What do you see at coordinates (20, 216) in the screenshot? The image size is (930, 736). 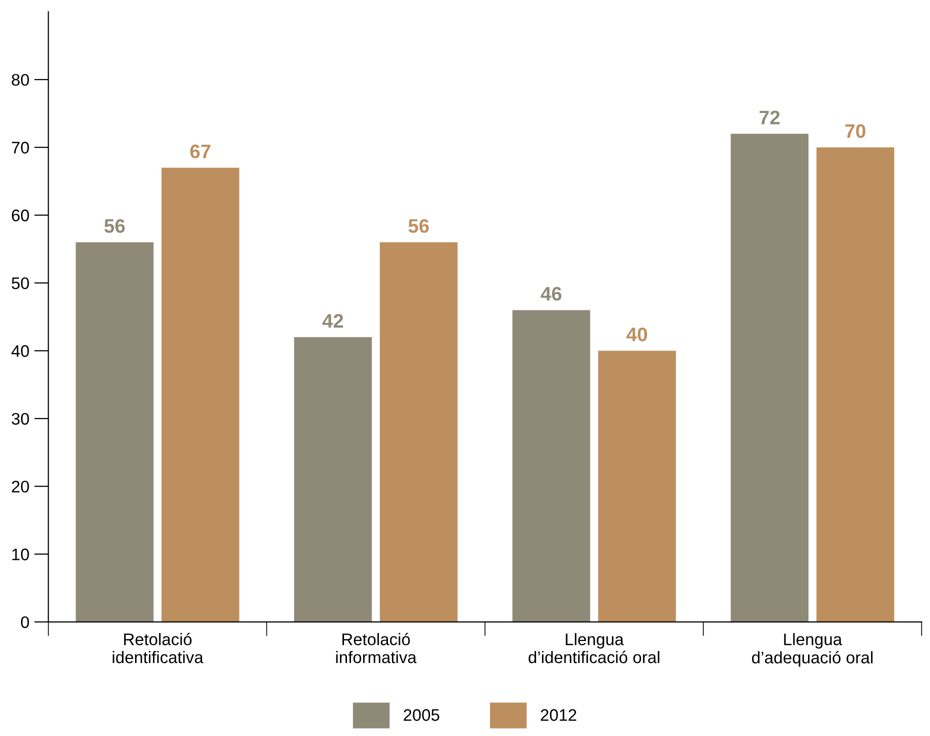 I see `y-tick-label: 60` at bounding box center [20, 216].